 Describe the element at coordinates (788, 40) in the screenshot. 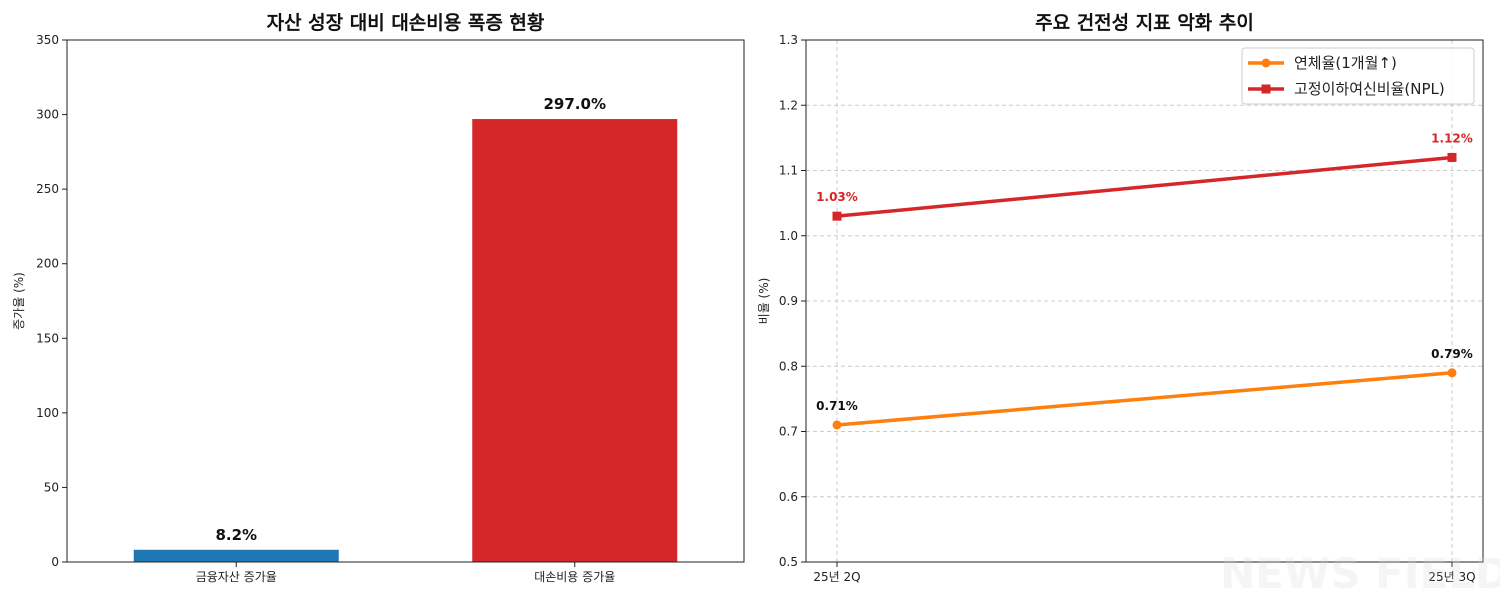

I see `y-tick-label: 1.3` at that location.